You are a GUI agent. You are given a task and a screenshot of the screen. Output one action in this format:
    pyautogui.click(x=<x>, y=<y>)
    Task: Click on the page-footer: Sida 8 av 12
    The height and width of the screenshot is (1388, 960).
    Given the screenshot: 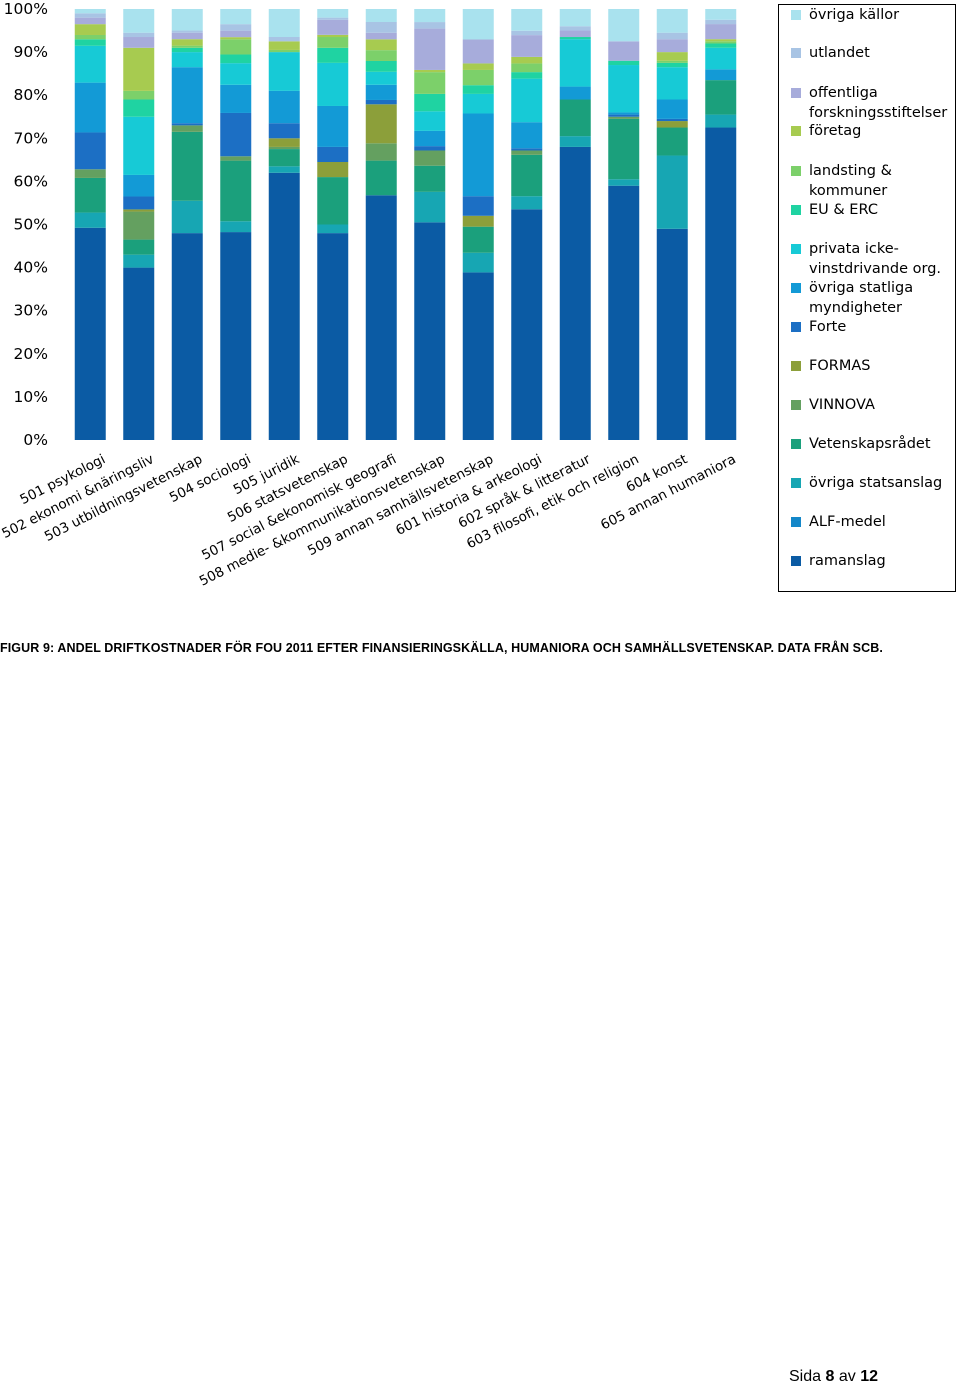 What is the action you would take?
    pyautogui.click(x=833, y=1377)
    